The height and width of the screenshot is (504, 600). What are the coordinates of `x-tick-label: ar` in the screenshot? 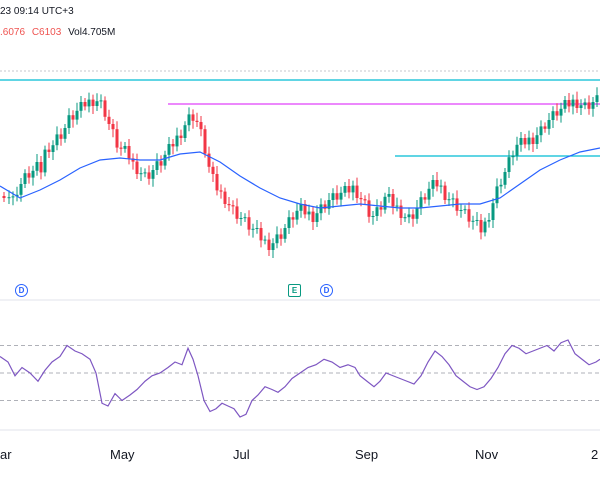 It's located at (6, 454).